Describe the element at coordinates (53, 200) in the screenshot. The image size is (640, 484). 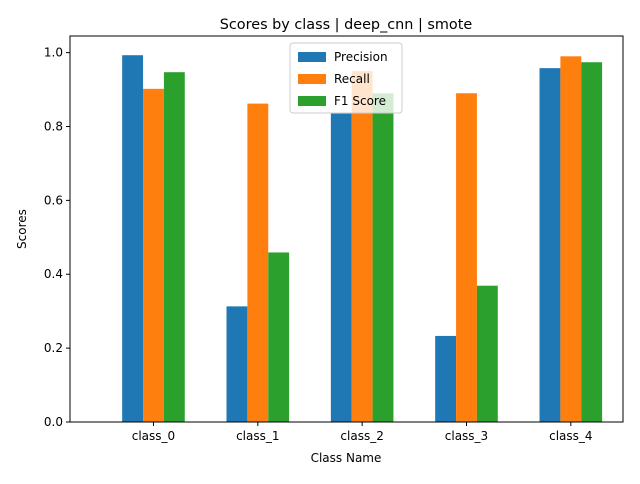
I see `y-tick-label: 0.6` at that location.